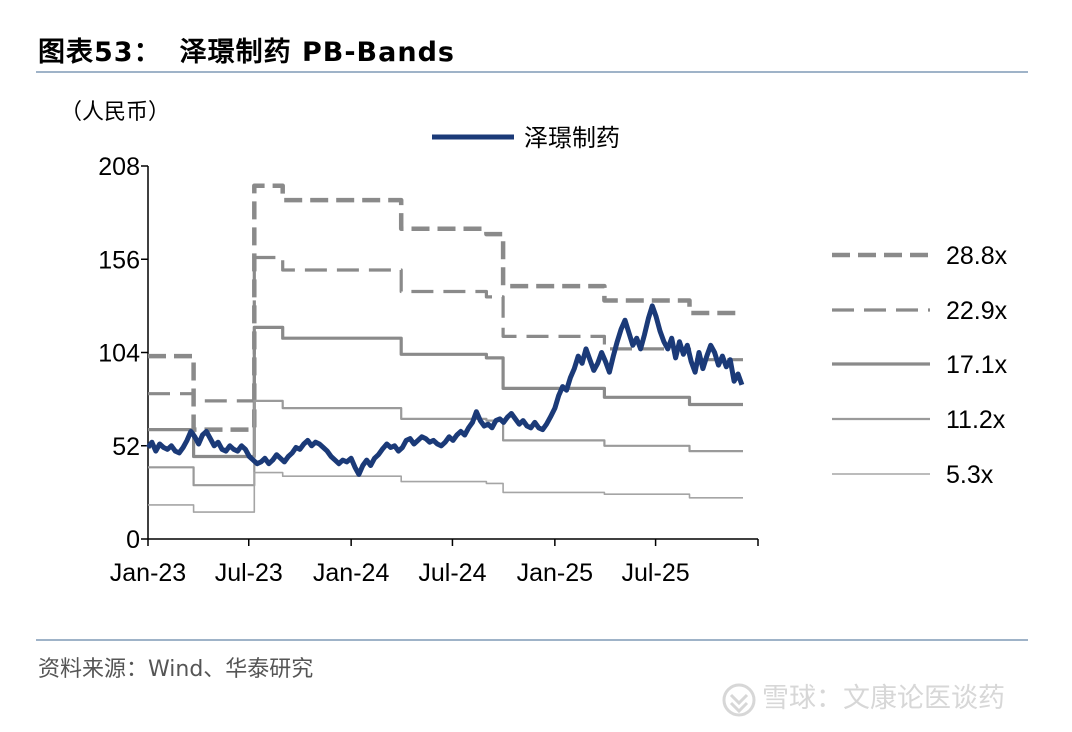 The height and width of the screenshot is (732, 1072). What do you see at coordinates (532, 72) in the screenshot?
I see `top-divider` at bounding box center [532, 72].